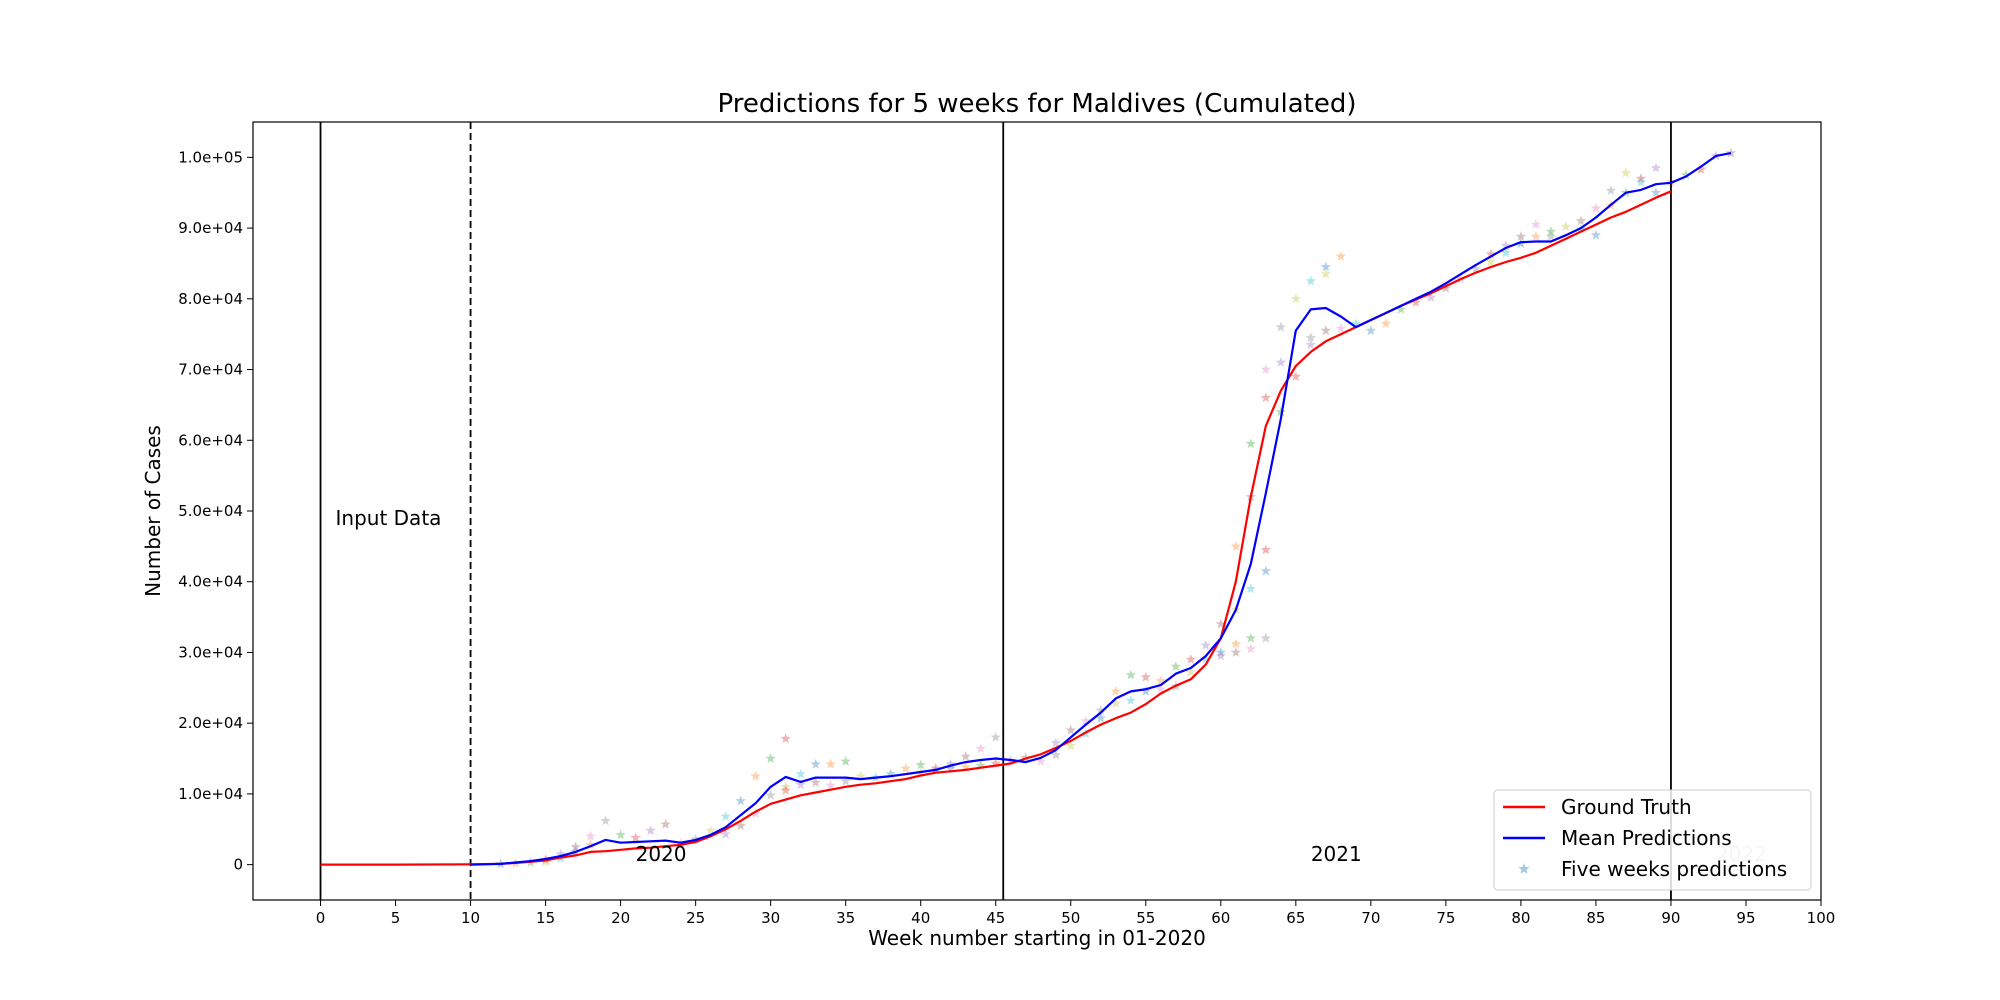  Describe the element at coordinates (396, 918) in the screenshot. I see `x-tick-label: 5` at that location.